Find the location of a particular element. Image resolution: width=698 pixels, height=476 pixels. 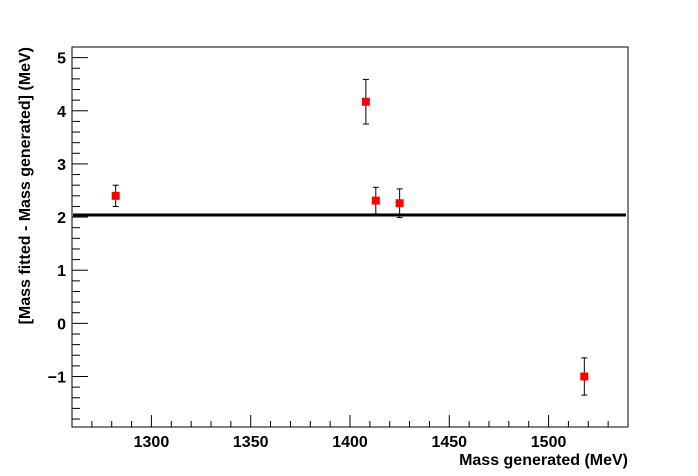

y-tick-labels: −1 0 1 2 3 4 5 is located at coordinates (57, 219).